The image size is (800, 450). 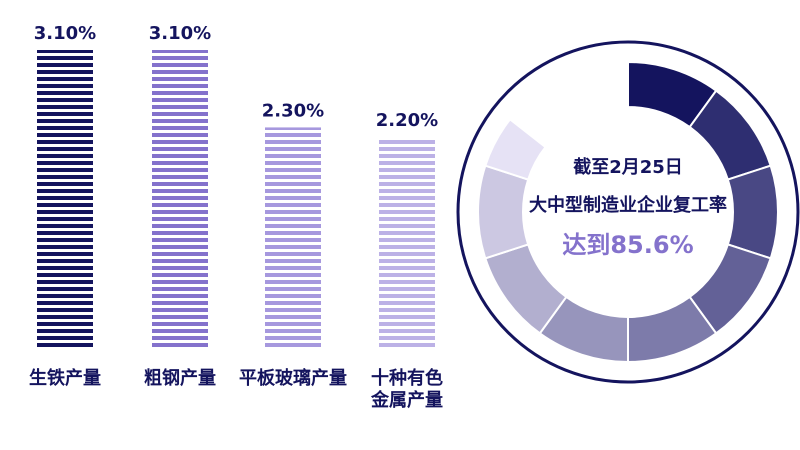 I want to click on value-label: 2.30%, so click(x=293, y=110).